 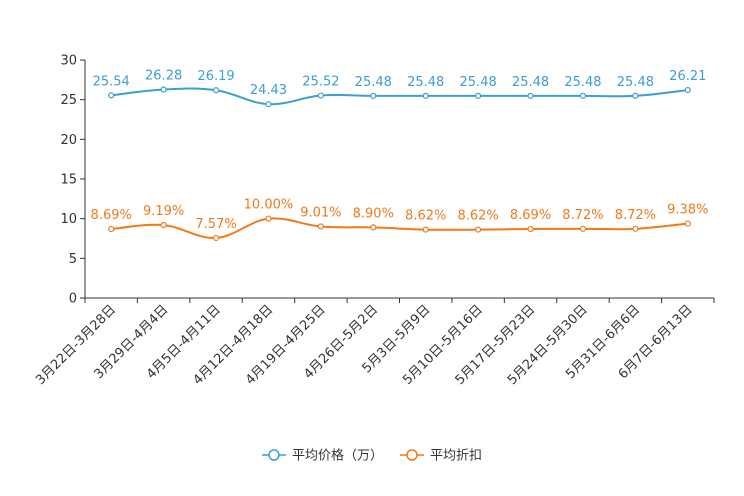 I want to click on y-tick-label: 10, so click(x=68, y=219).